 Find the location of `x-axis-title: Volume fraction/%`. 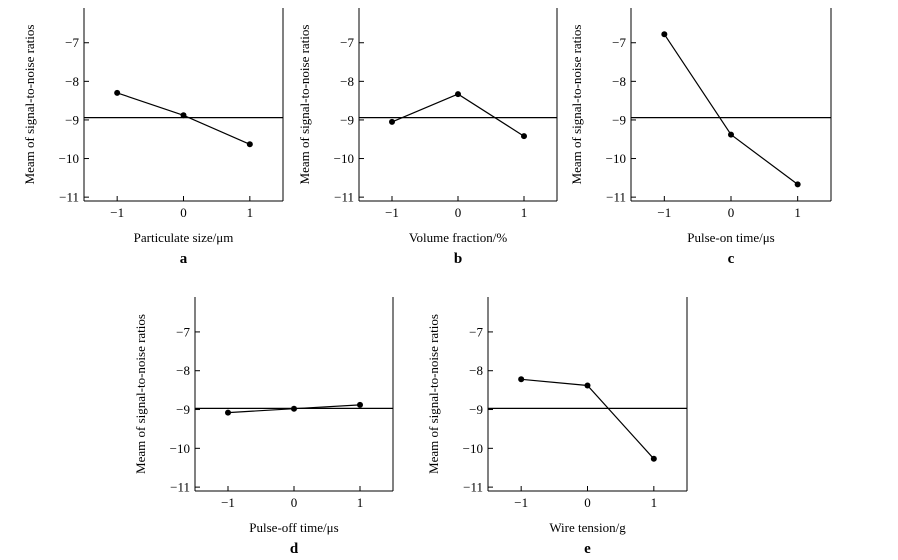

x-axis-title: Volume fraction/% is located at coordinates (458, 237).